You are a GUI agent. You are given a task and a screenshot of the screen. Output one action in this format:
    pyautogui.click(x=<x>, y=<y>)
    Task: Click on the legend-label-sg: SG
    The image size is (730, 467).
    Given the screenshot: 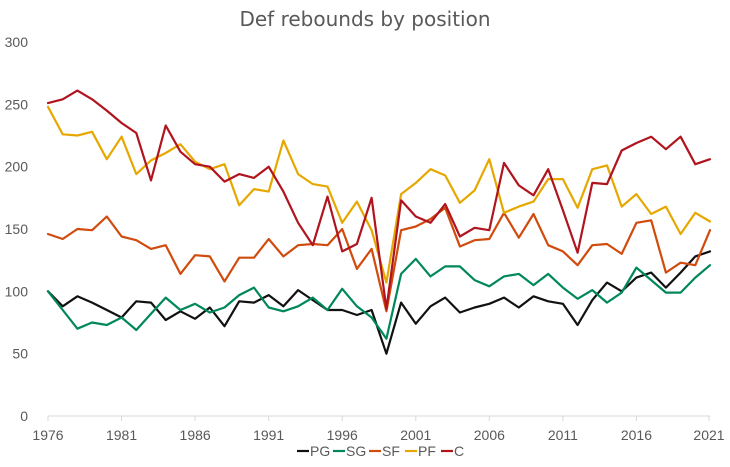 What is the action you would take?
    pyautogui.click(x=356, y=451)
    